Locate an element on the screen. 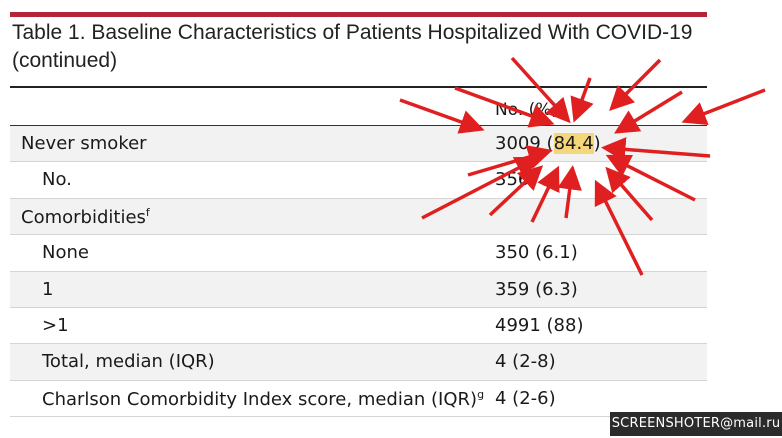 Image resolution: width=782 pixels, height=438 pixels. table-row-one: 1 359 (6.3) is located at coordinates (358, 289).